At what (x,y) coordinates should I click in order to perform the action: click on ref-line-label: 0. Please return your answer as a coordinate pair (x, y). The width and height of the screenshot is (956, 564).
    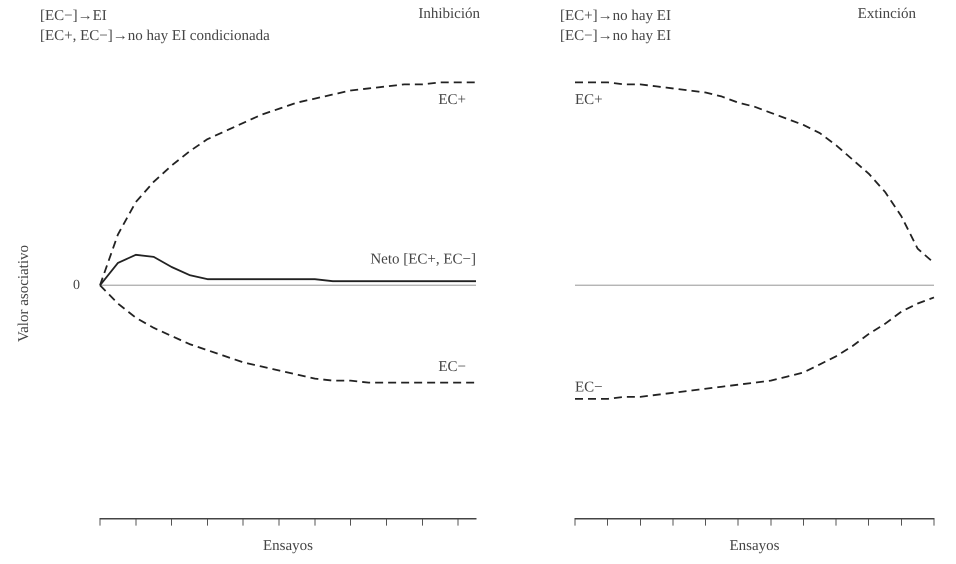
    Looking at the image, I should click on (76, 285).